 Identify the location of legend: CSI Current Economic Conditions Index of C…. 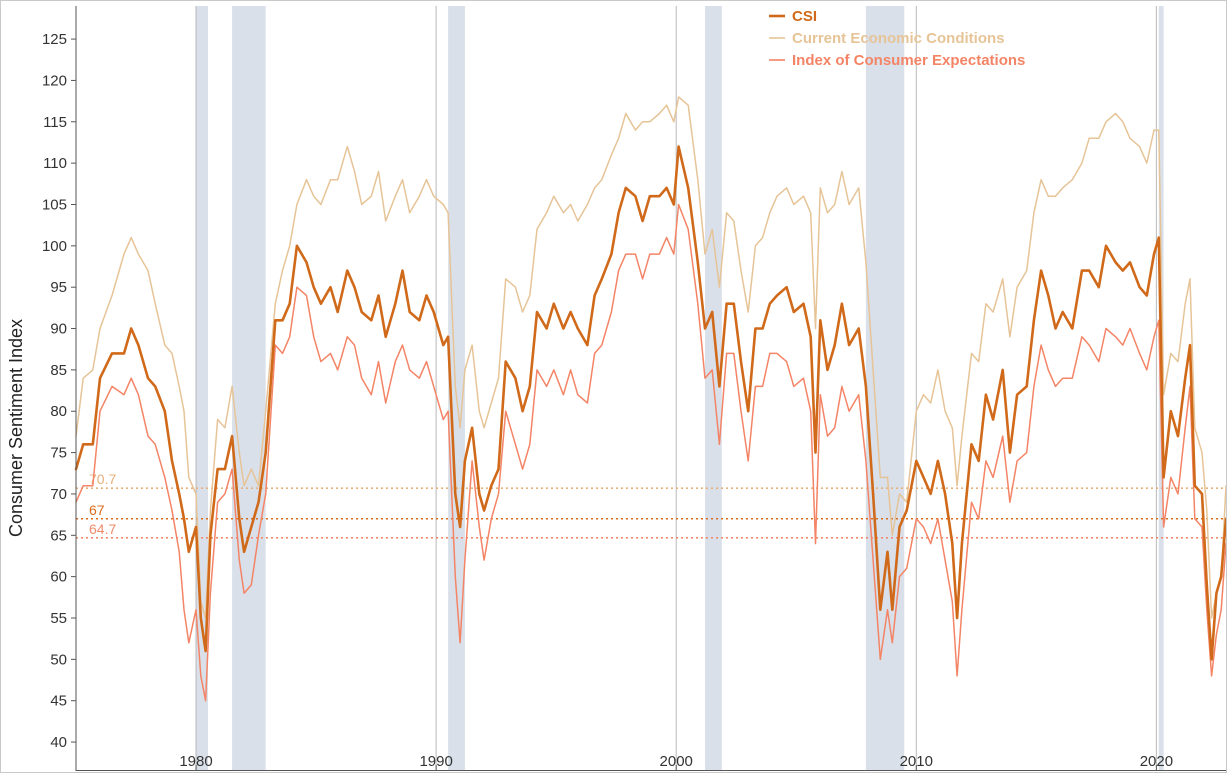
(897, 38).